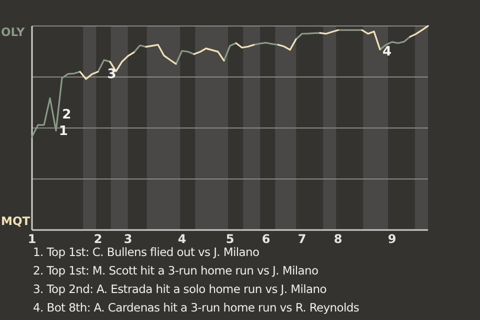  I want to click on annotation: 4, so click(387, 52).